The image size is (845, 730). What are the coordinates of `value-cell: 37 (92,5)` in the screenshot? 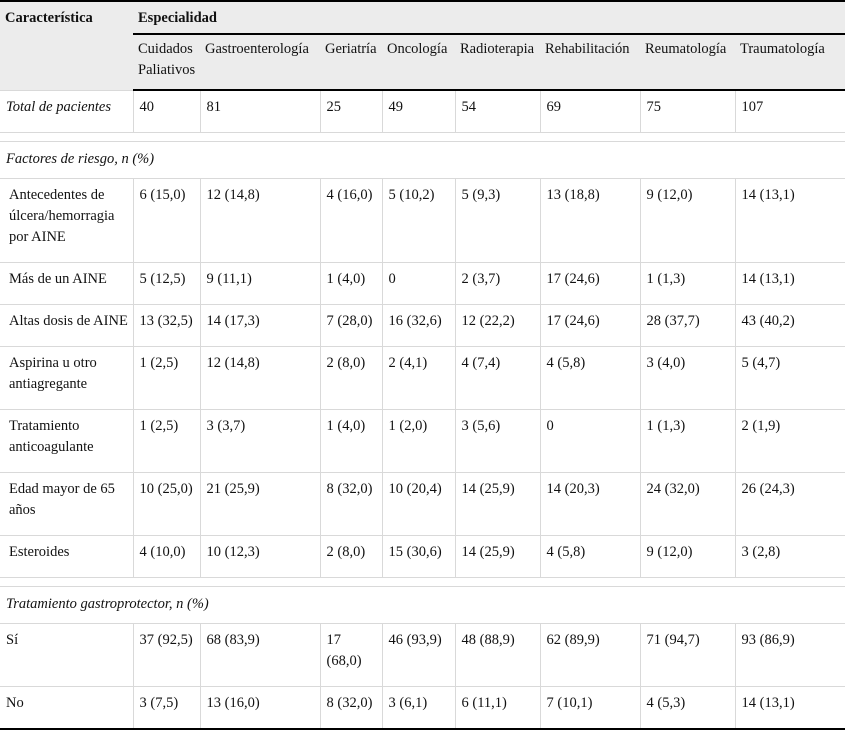 It's located at (166, 655).